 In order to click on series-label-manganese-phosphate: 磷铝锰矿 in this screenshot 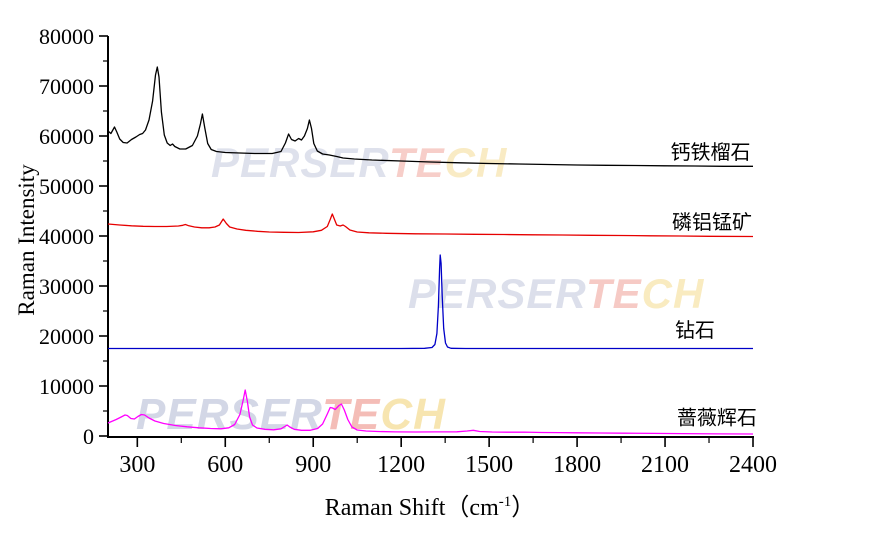, I will do `click(712, 222)`.